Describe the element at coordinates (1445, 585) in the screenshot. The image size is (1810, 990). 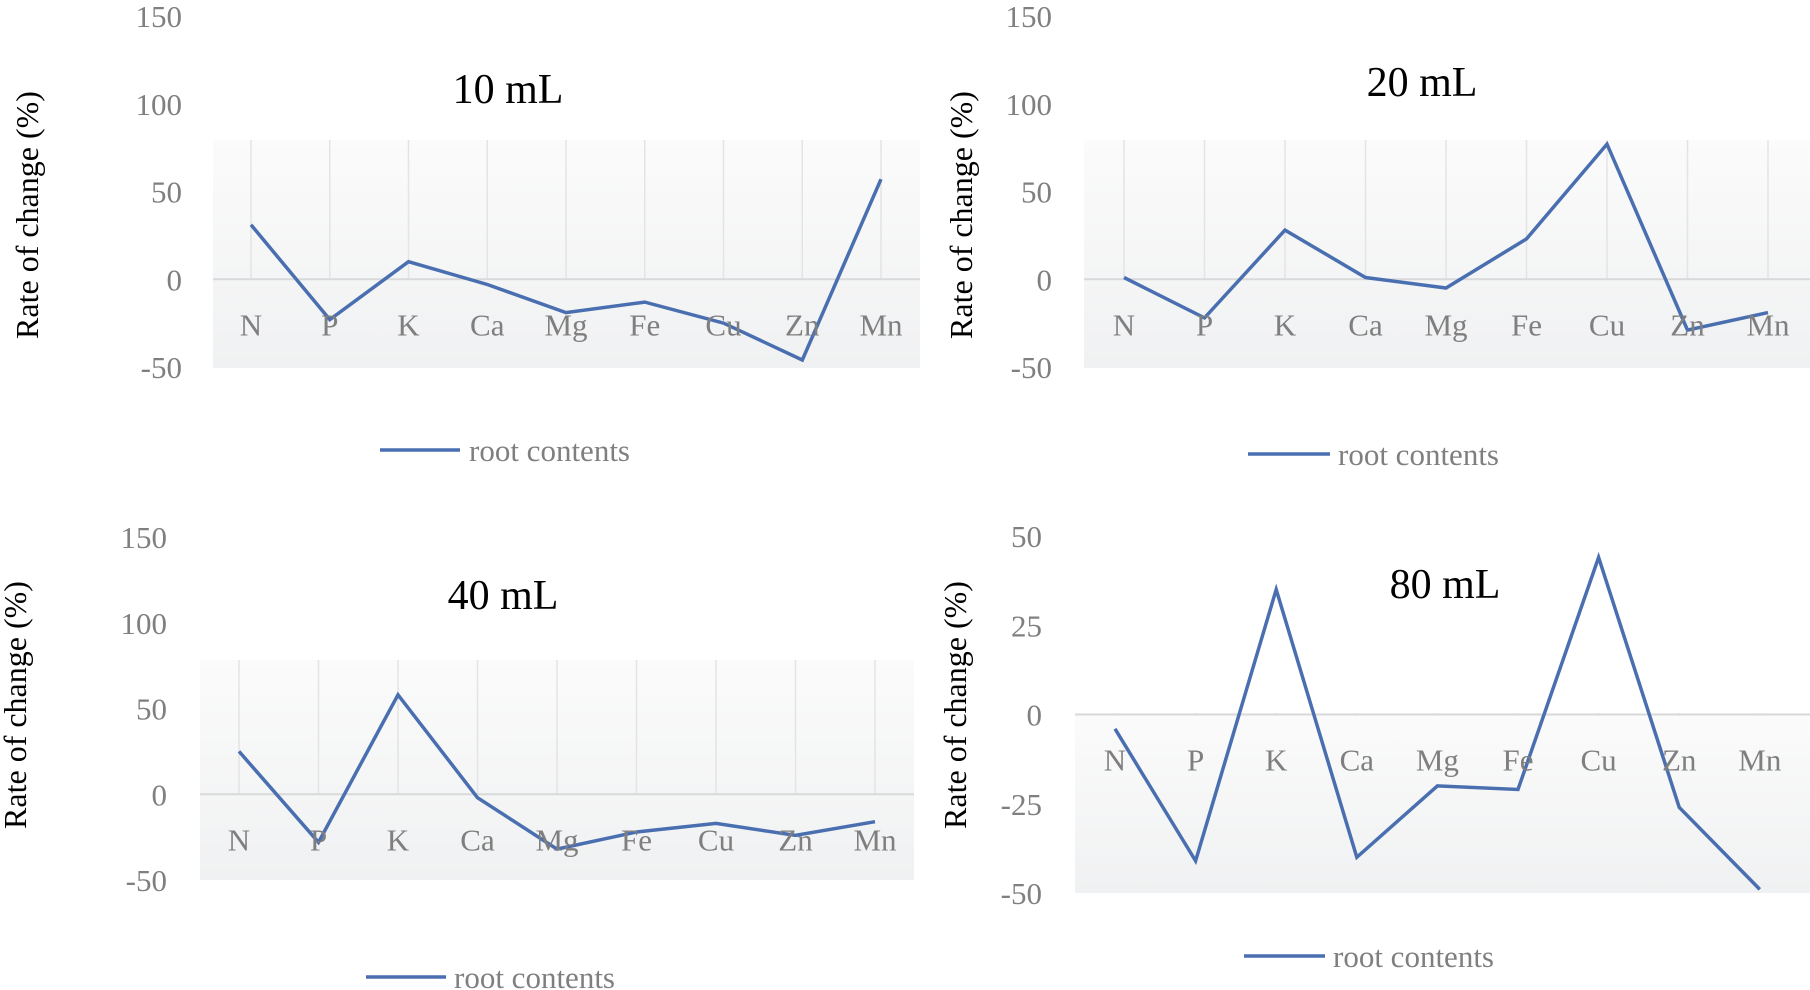
I see `chart-title: 80 mL` at that location.